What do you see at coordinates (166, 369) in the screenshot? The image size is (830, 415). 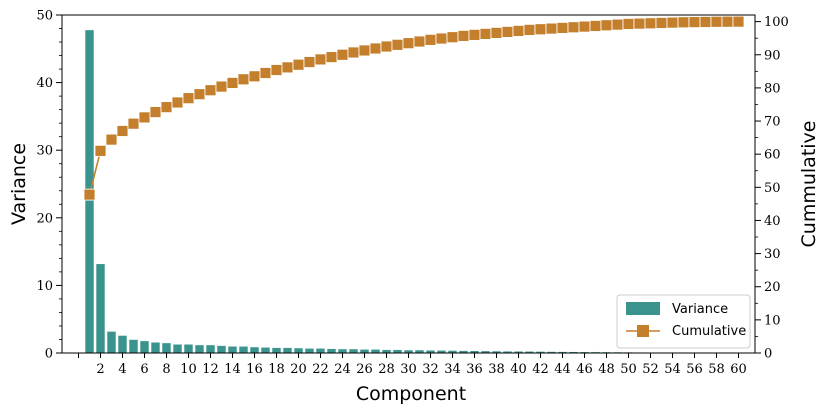 I see `x-tick-label: 8` at bounding box center [166, 369].